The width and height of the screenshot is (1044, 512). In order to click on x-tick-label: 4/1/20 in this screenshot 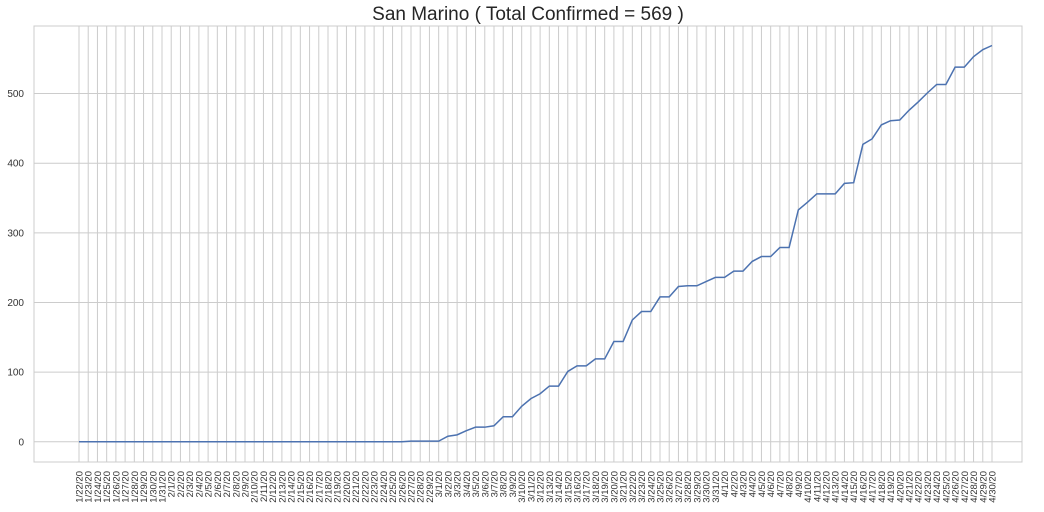, I will do `click(725, 484)`.